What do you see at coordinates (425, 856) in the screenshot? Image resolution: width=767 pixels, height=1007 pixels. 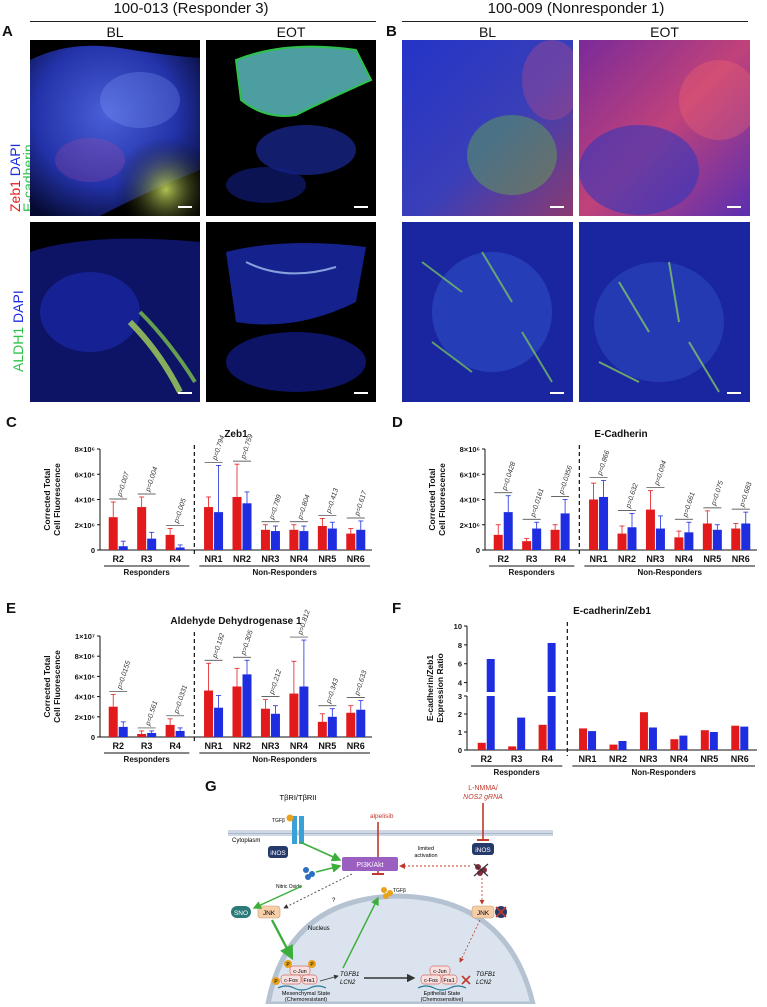 I see `activation-label: activation` at bounding box center [425, 856].